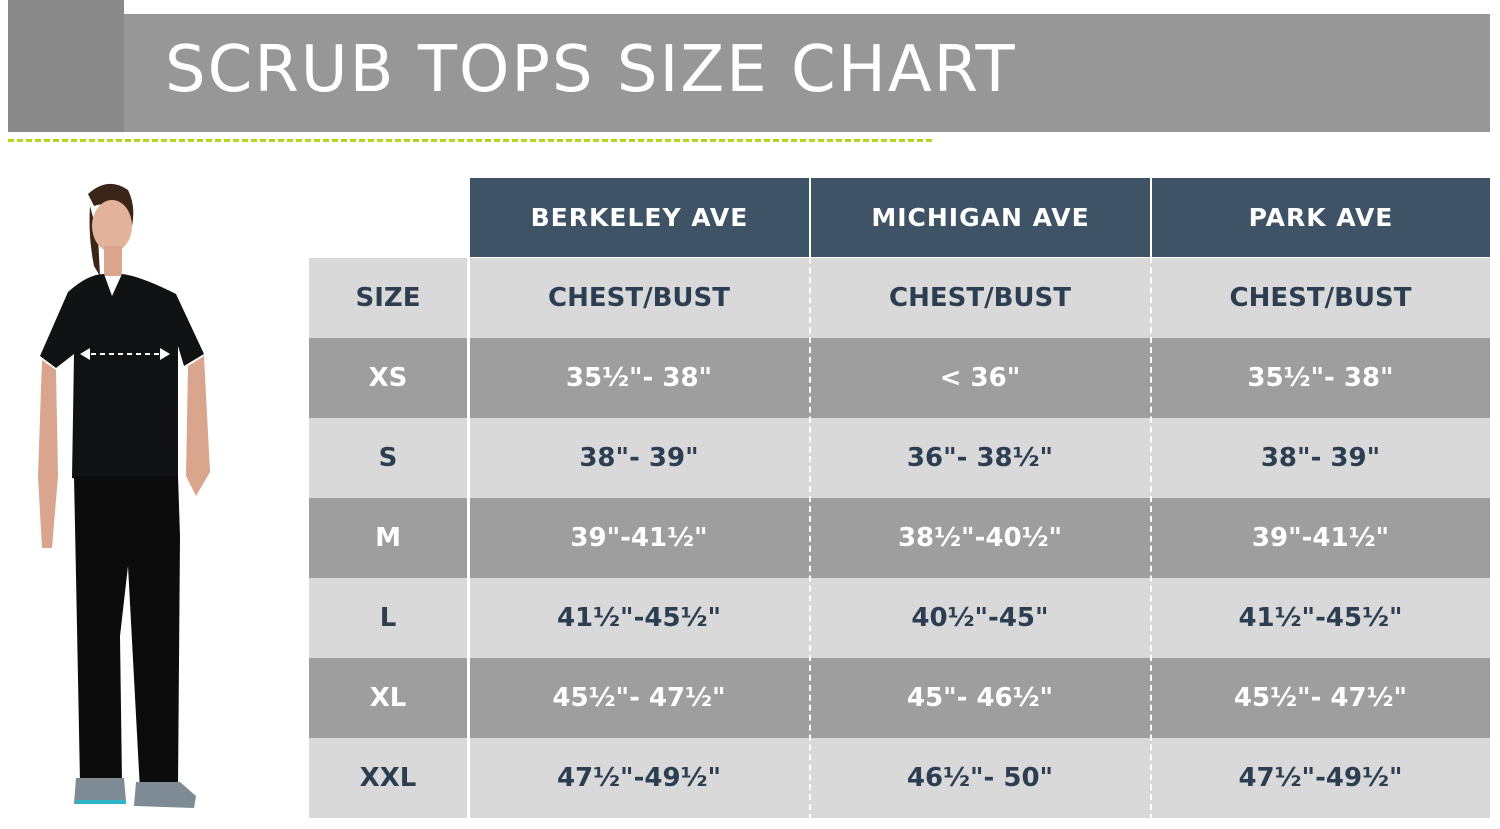  I want to click on size-cell: XS, so click(388, 378).